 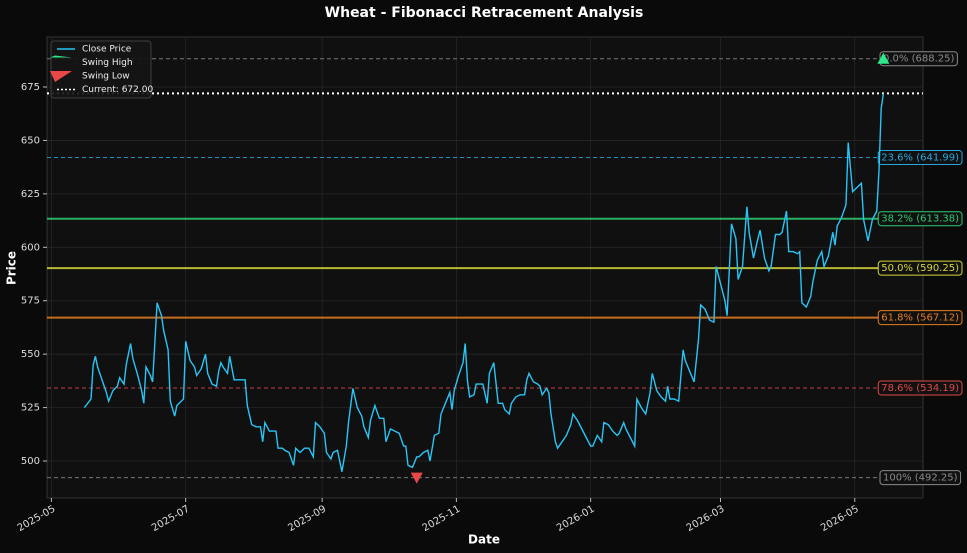 I want to click on fib-level-label: 61.8% (567.12), so click(x=920, y=318).